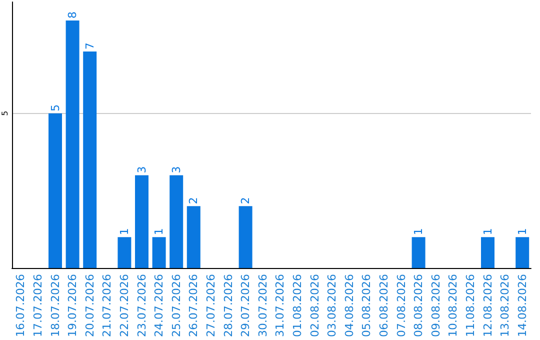  I want to click on x-tick-label: 31.07.2026, so click(280, 306).